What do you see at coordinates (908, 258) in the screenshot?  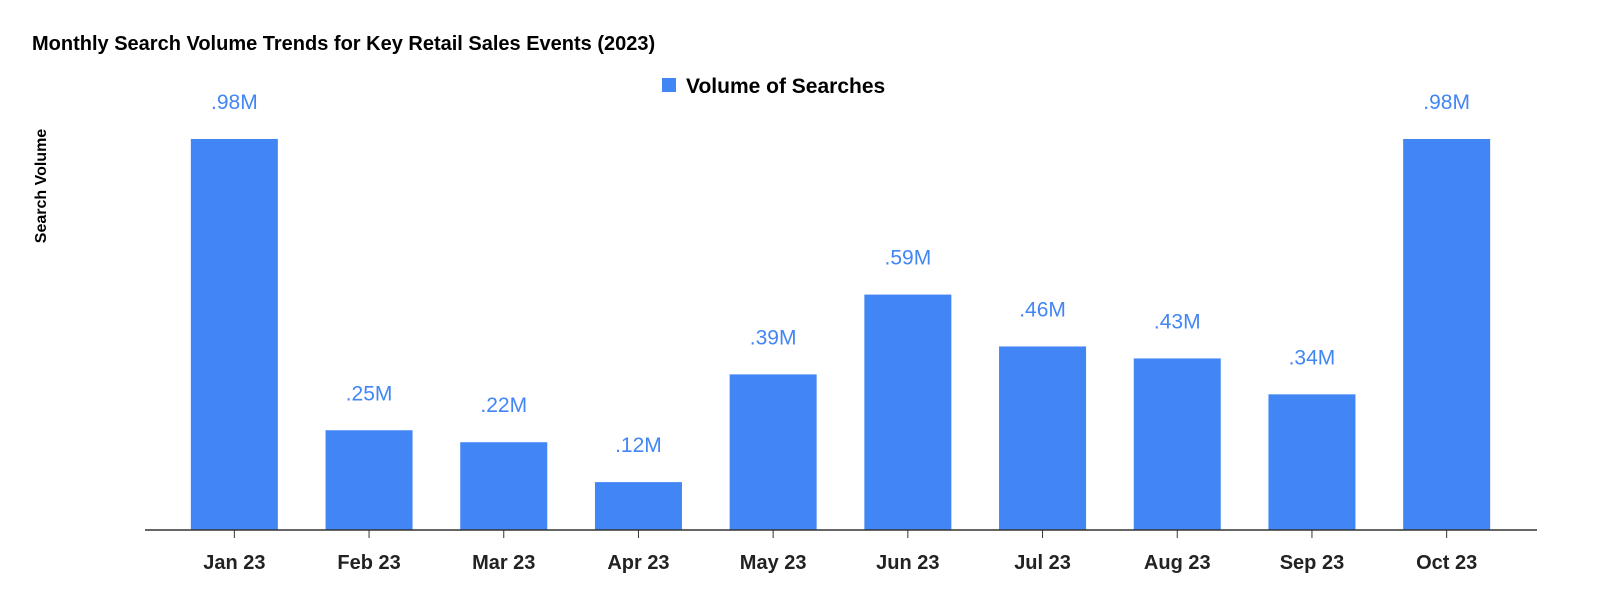 I see `data-label: .59M` at bounding box center [908, 258].